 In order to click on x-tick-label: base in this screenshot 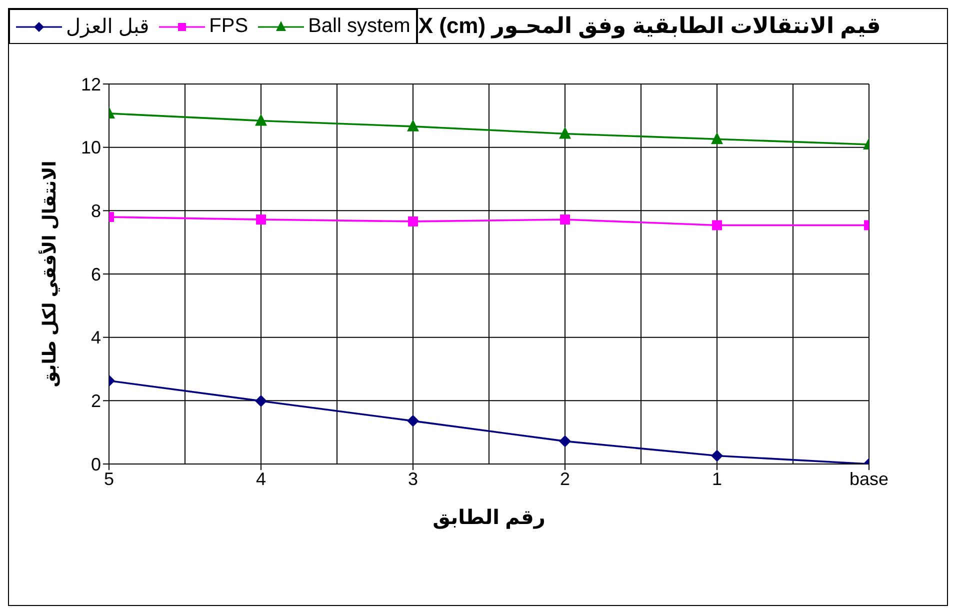, I will do `click(869, 478)`.